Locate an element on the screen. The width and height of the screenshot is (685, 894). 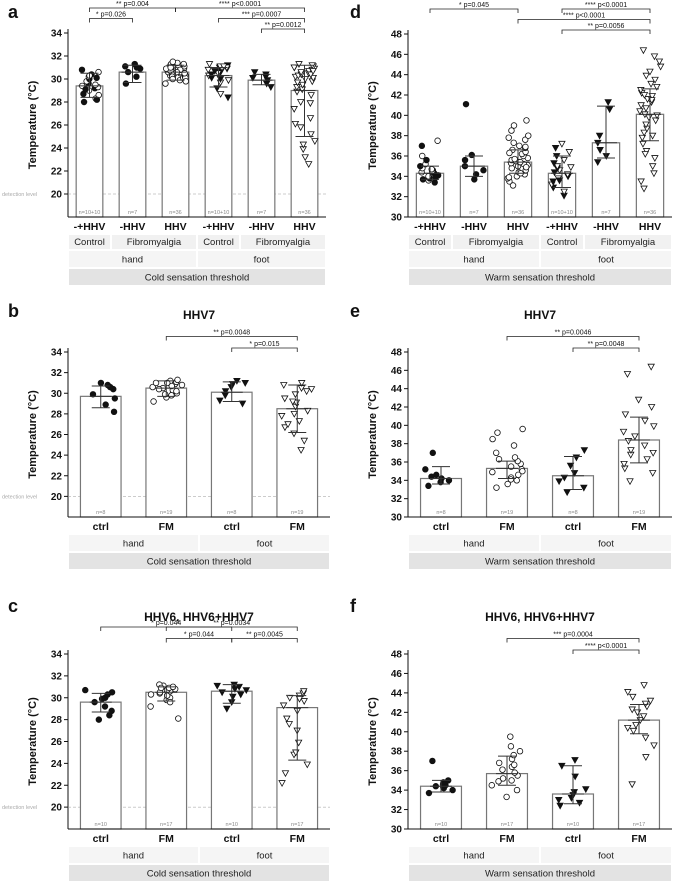
panel-label: d is located at coordinates (355, 12).